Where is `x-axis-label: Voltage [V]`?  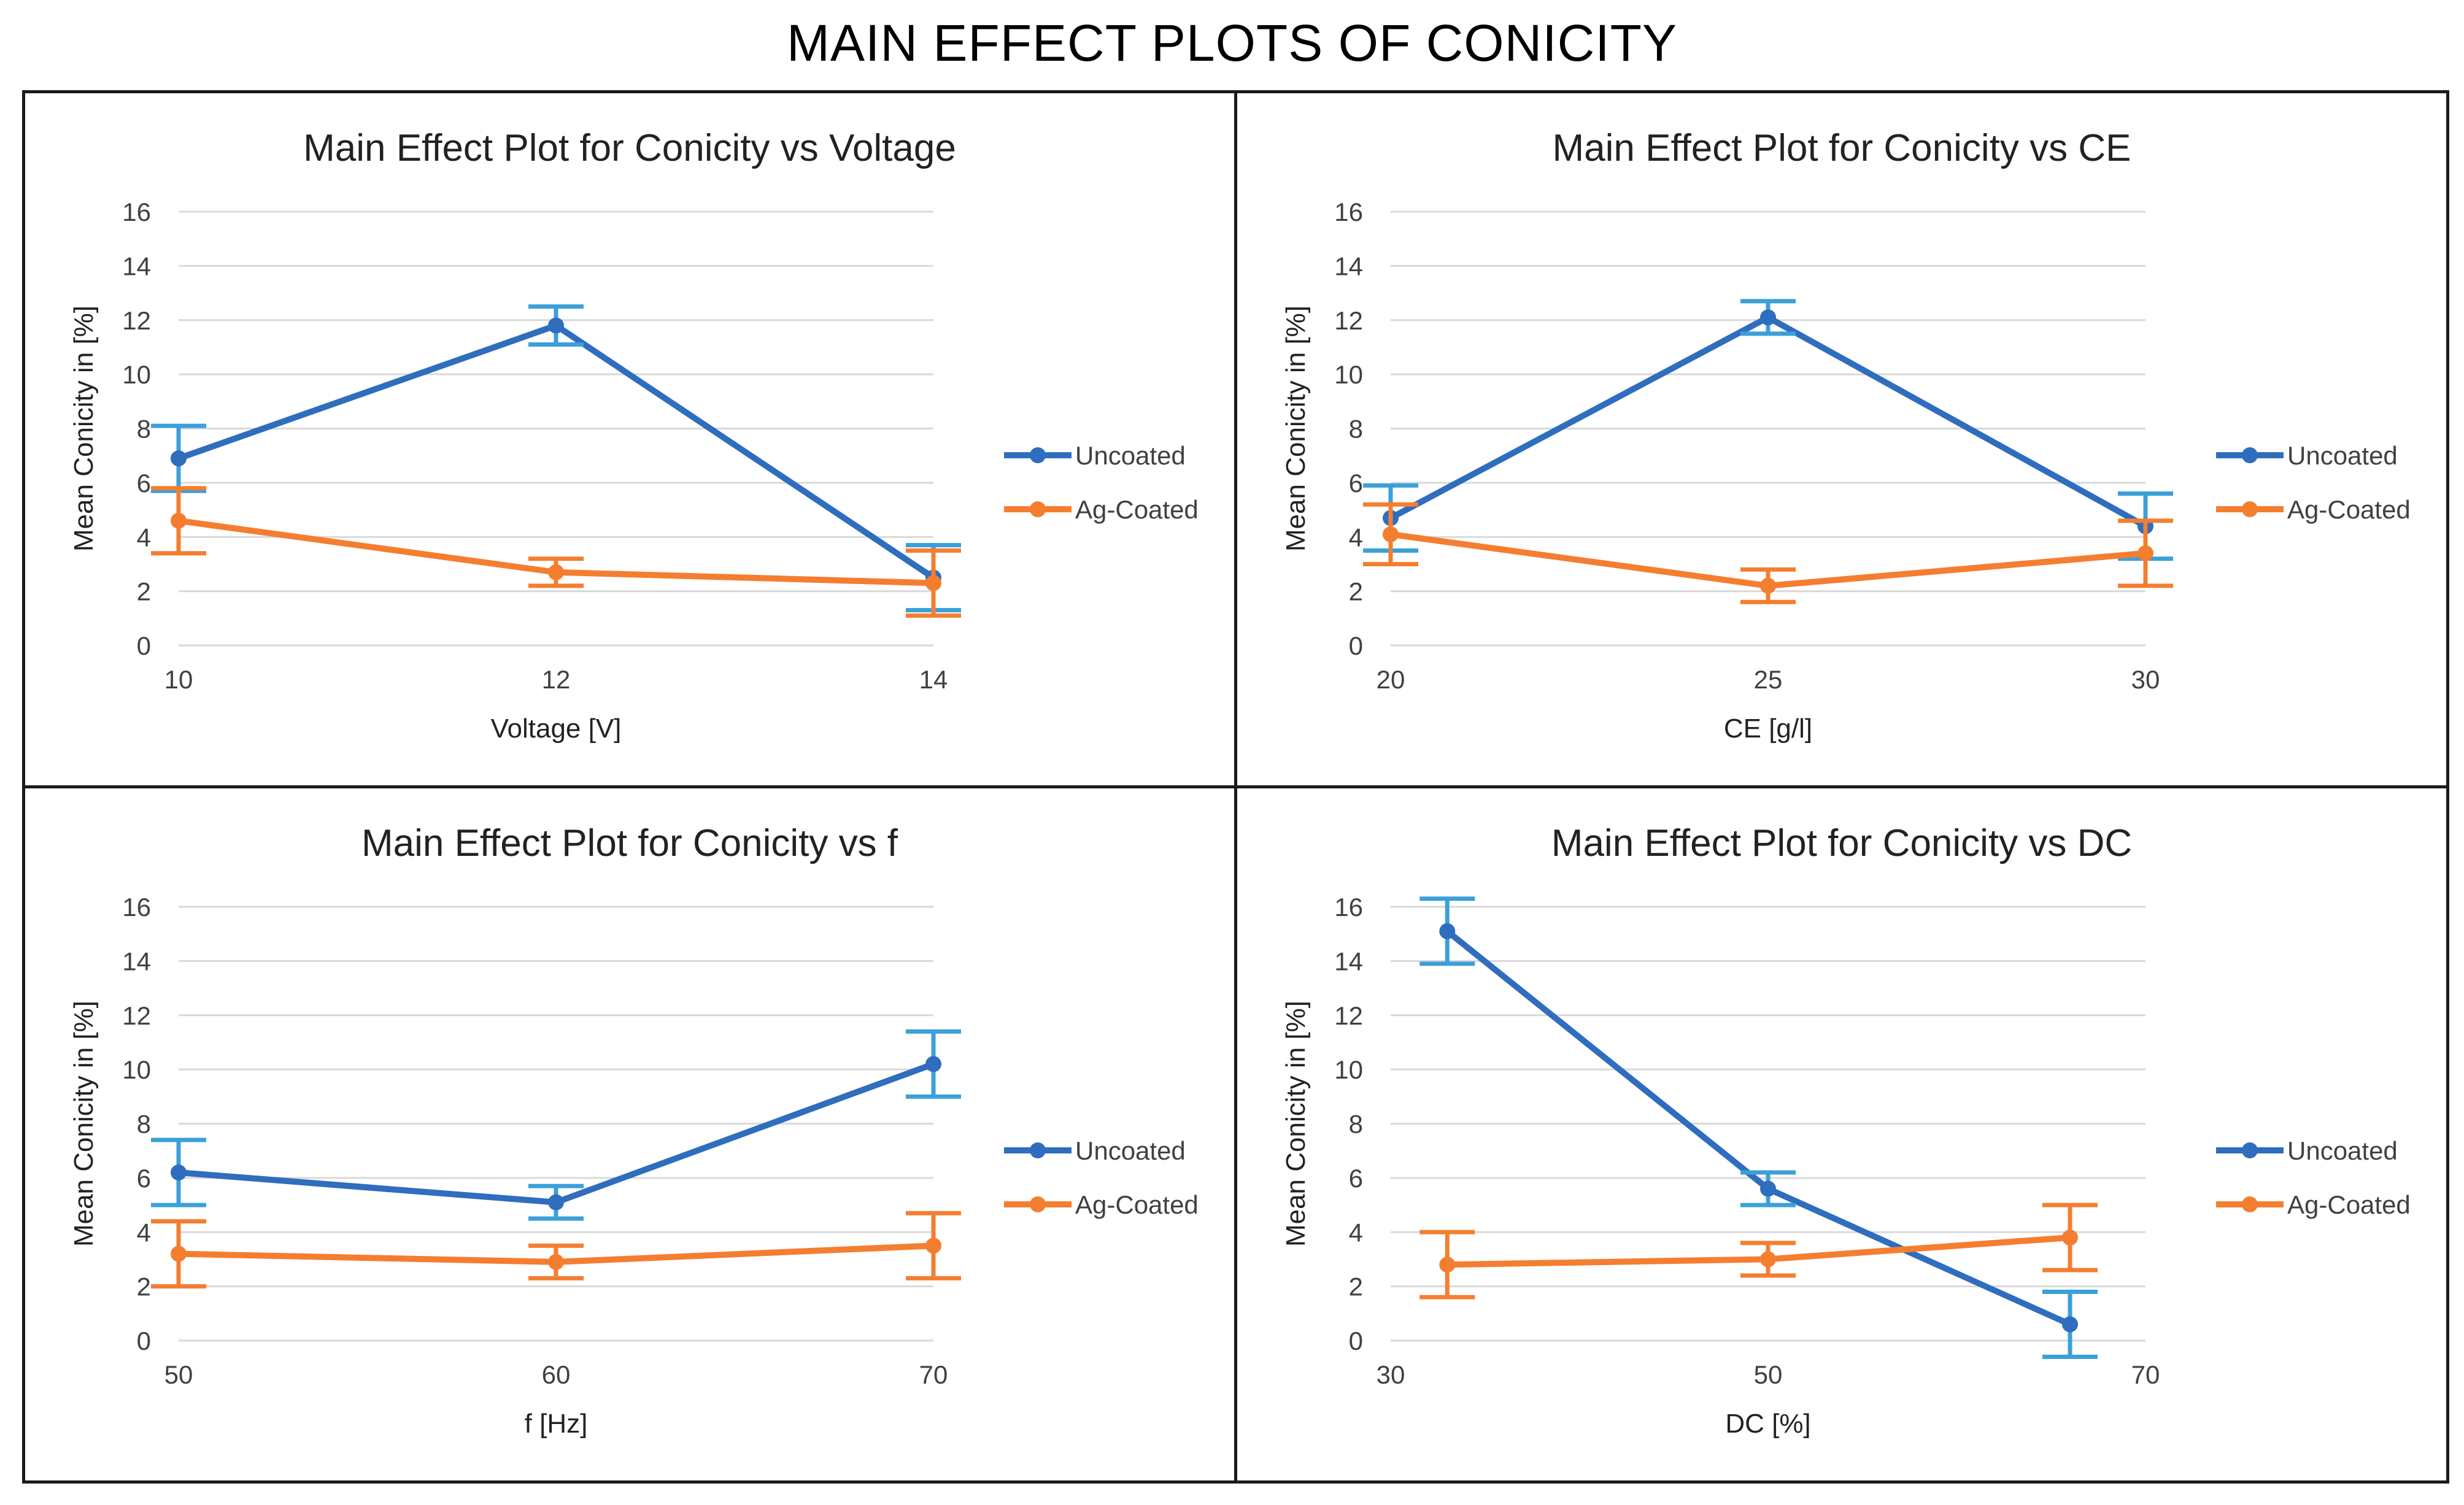 x-axis-label: Voltage [V] is located at coordinates (556, 729).